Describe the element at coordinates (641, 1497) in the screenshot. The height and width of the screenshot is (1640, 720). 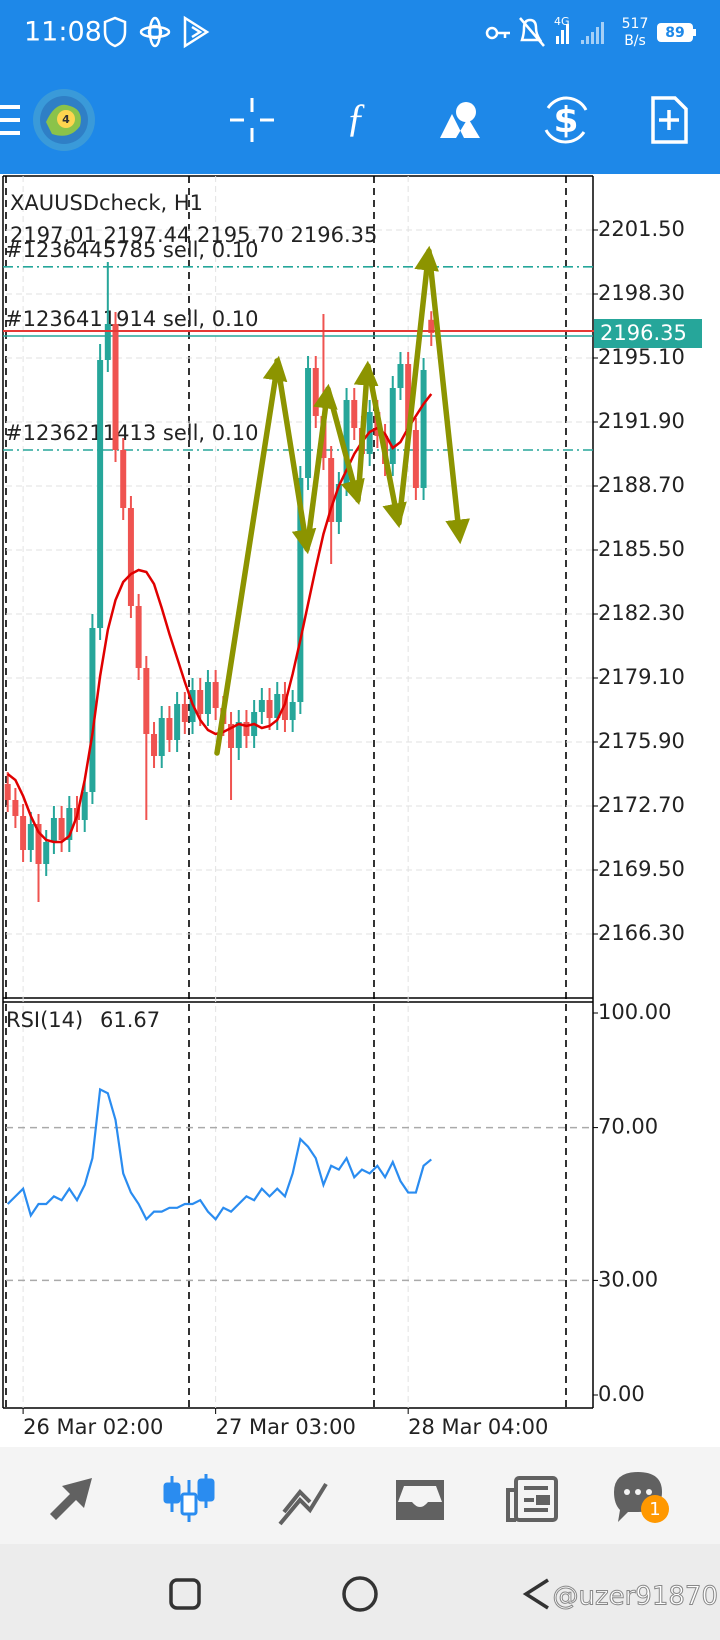
I see `chat-tab: 1` at that location.